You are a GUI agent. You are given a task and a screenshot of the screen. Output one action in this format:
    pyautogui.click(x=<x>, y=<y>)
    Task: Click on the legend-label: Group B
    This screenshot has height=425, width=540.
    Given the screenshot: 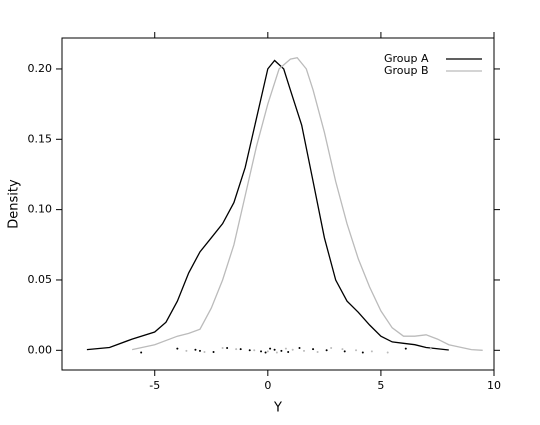 What is the action you would take?
    pyautogui.click(x=406, y=70)
    